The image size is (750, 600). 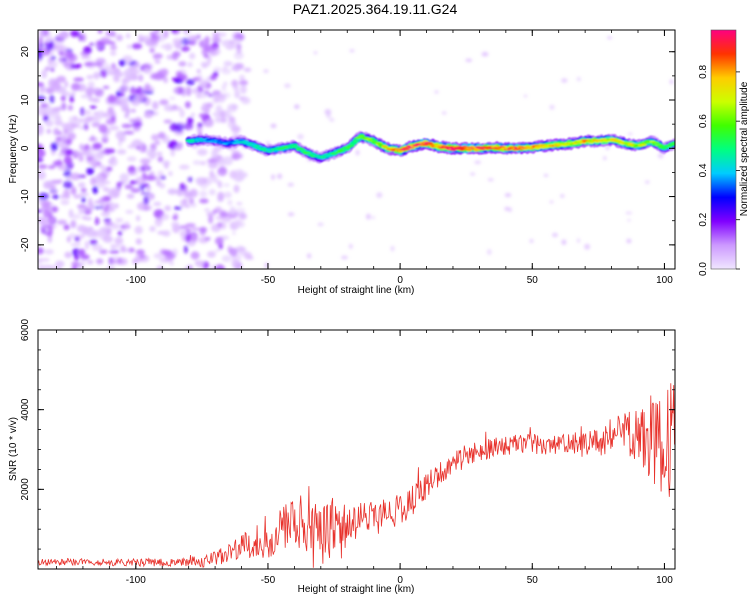 I want to click on y-tick-label: 6000, so click(x=25, y=329).